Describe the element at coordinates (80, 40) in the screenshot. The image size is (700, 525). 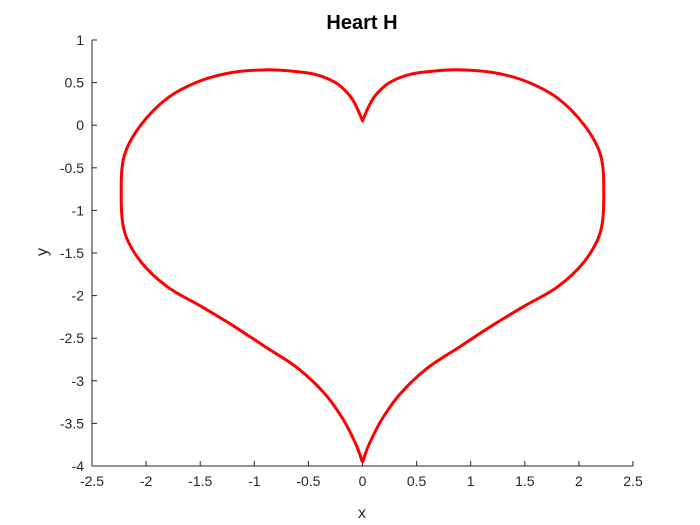
I see `y-tick-label: 1` at that location.